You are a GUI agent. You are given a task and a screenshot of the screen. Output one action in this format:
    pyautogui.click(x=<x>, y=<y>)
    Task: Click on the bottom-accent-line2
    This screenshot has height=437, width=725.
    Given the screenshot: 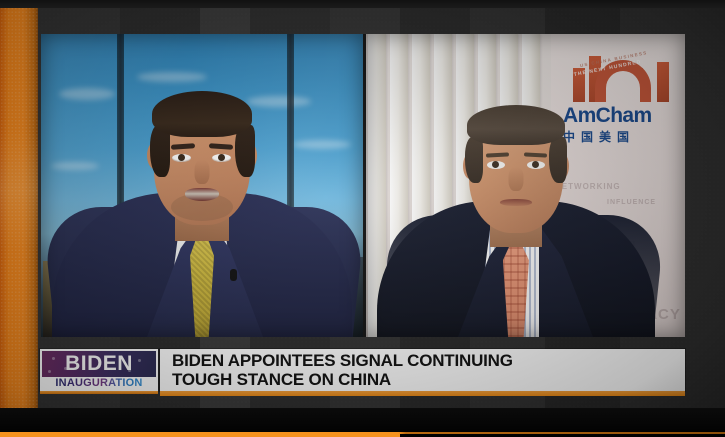 What is the action you would take?
    pyautogui.click(x=200, y=435)
    